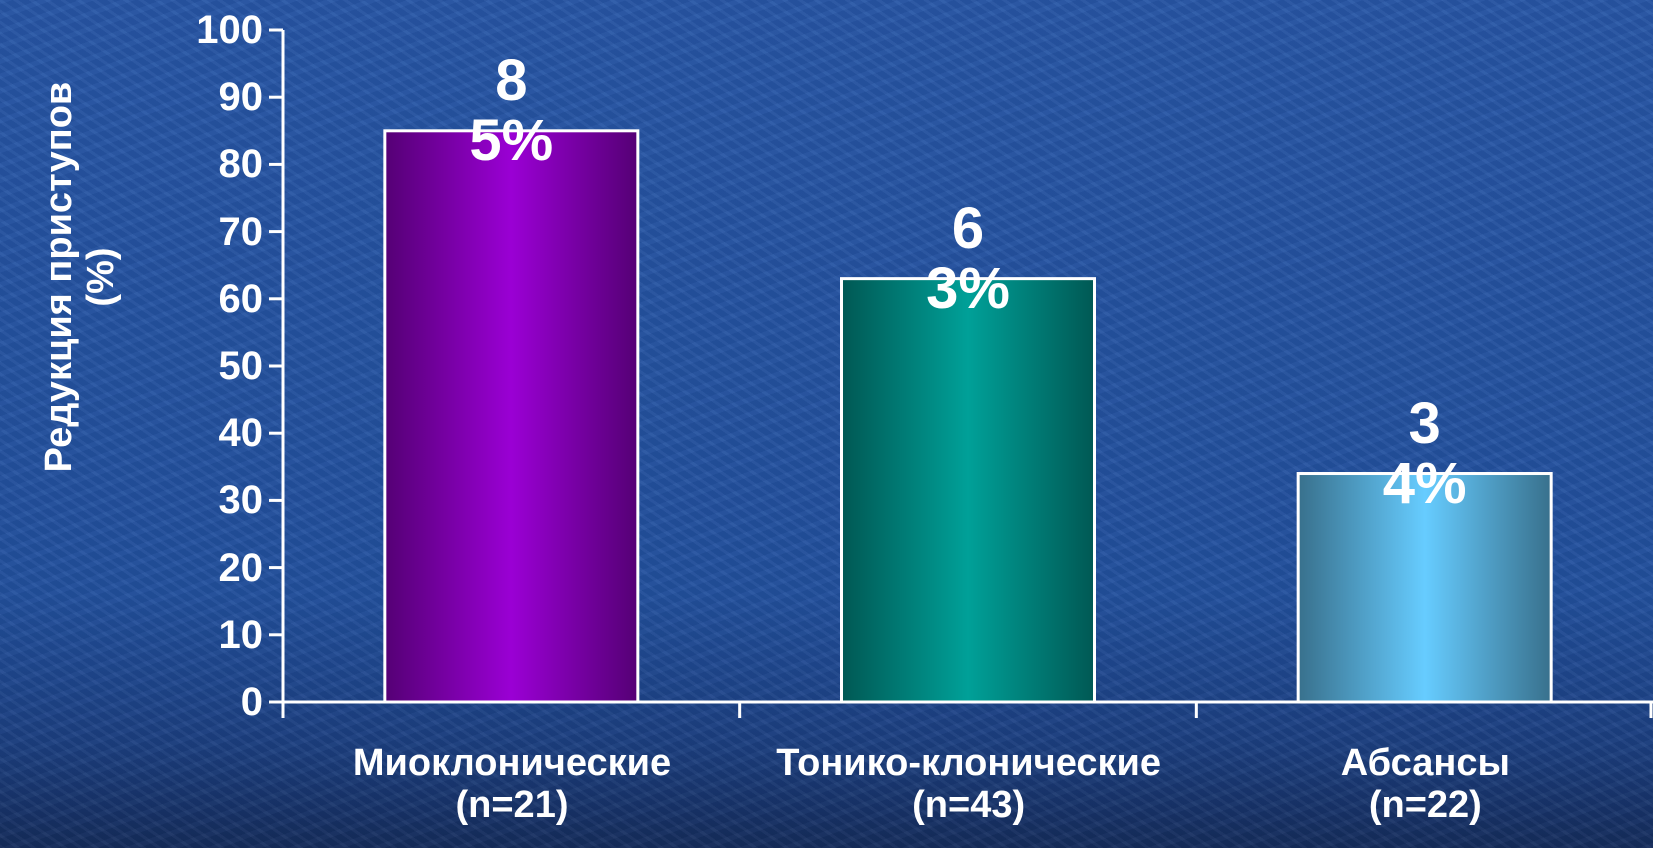 Image resolution: width=1653 pixels, height=848 pixels. Describe the element at coordinates (241, 164) in the screenshot. I see `y-tick-label: 80` at that location.